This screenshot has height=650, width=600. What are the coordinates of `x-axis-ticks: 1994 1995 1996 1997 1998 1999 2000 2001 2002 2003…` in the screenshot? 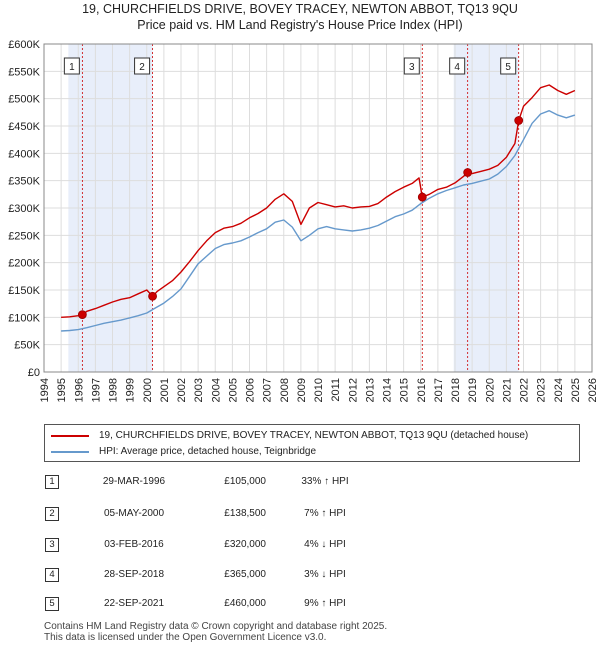 It's located at (319, 390).